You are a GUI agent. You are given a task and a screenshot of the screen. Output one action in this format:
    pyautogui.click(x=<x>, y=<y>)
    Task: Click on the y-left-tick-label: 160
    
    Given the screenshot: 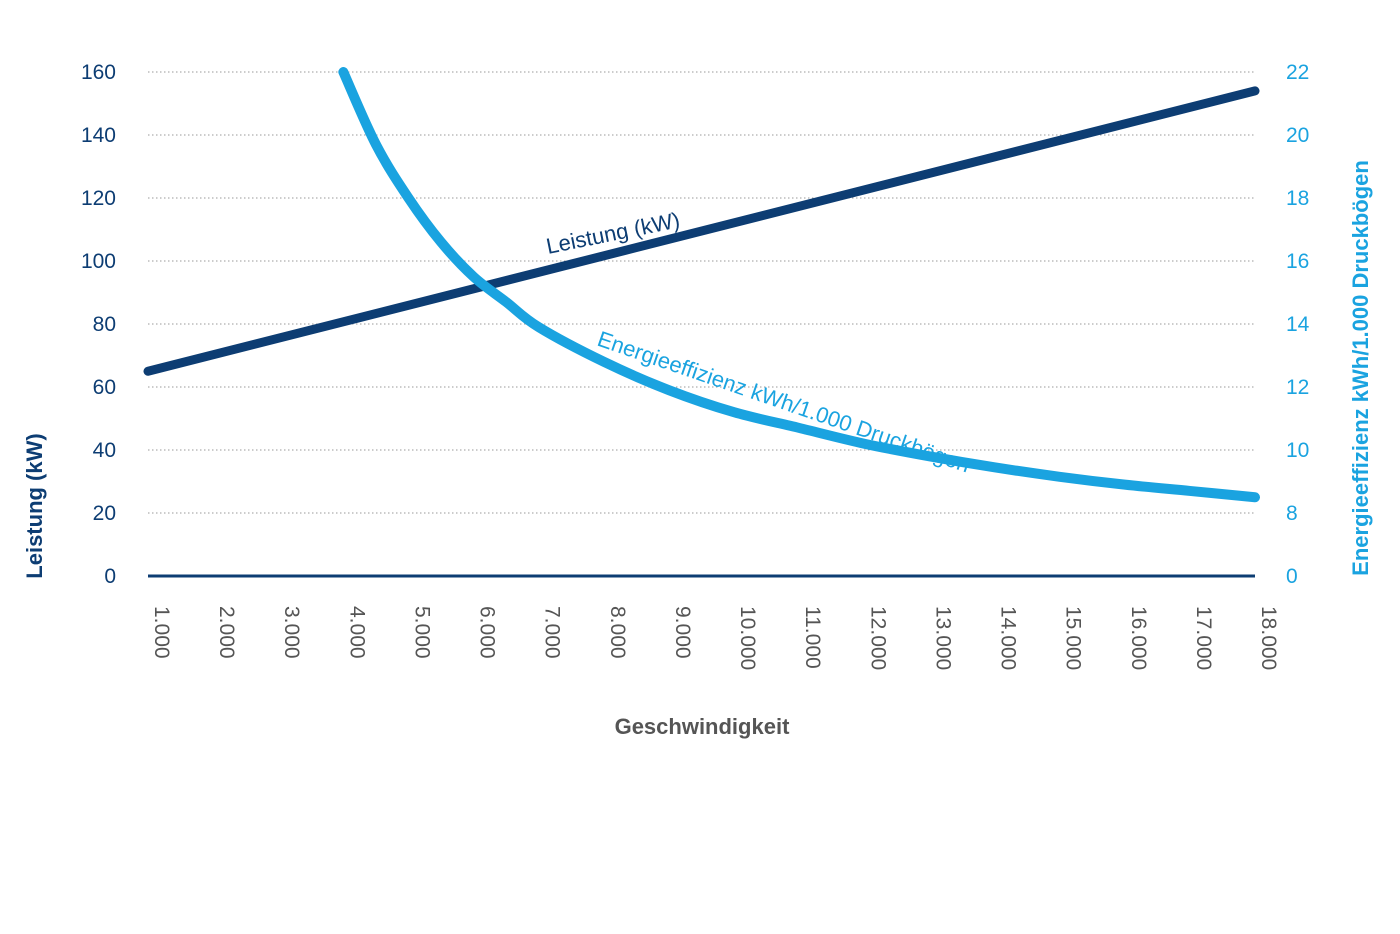 What is the action you would take?
    pyautogui.click(x=98, y=72)
    